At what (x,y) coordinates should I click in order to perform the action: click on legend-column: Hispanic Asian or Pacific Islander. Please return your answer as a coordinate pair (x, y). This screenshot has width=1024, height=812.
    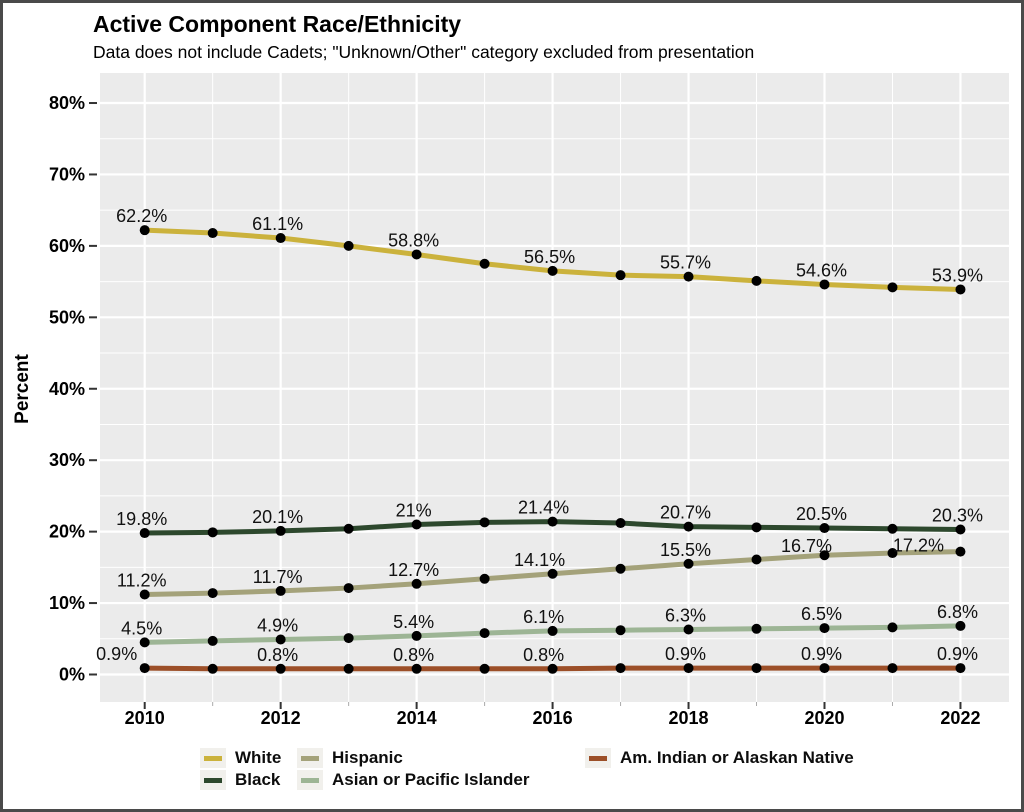
    Looking at the image, I should click on (413, 769).